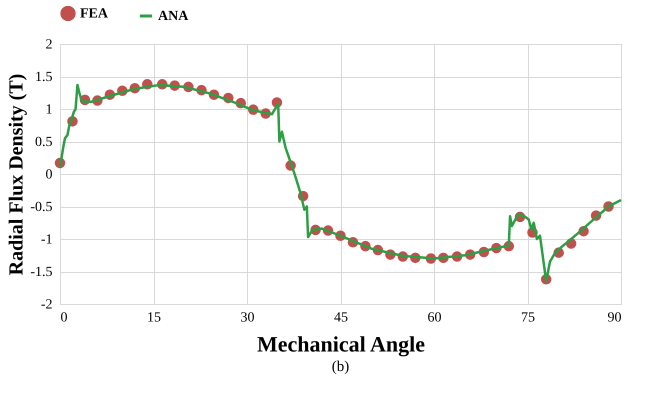  I want to click on y-tick-label: -1, so click(46, 240).